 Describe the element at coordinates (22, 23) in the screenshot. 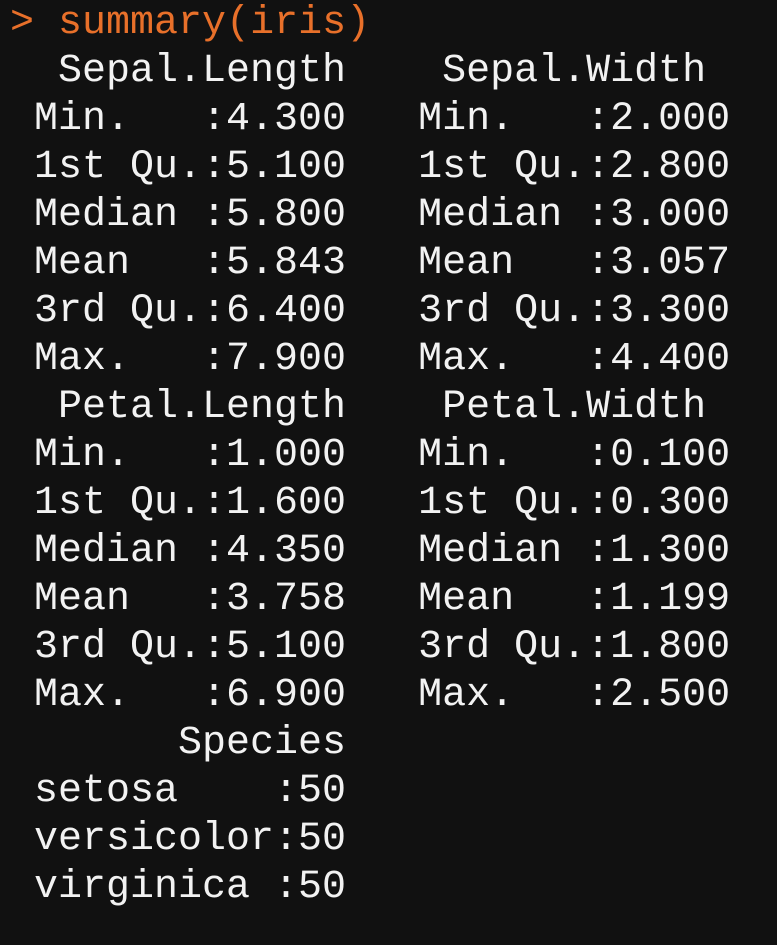

I see `prompt-symbol: >` at that location.